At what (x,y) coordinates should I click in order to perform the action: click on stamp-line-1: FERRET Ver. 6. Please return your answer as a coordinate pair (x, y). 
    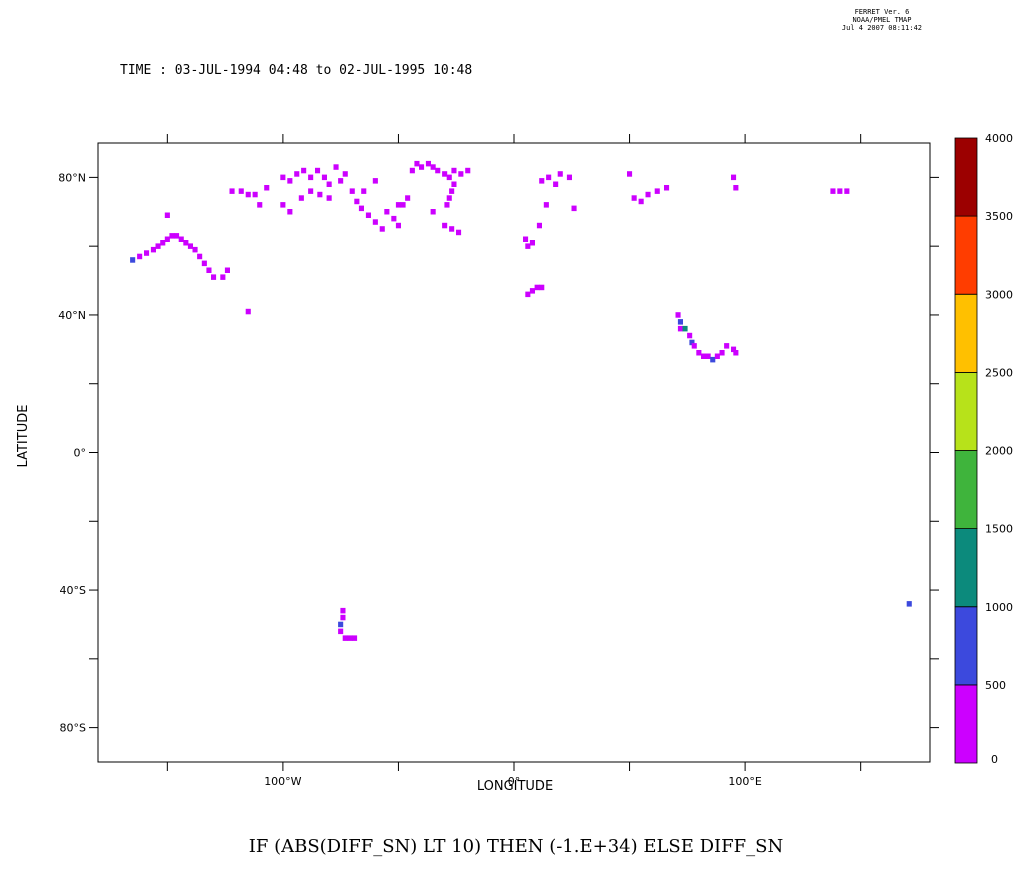
    Looking at the image, I should click on (882, 12).